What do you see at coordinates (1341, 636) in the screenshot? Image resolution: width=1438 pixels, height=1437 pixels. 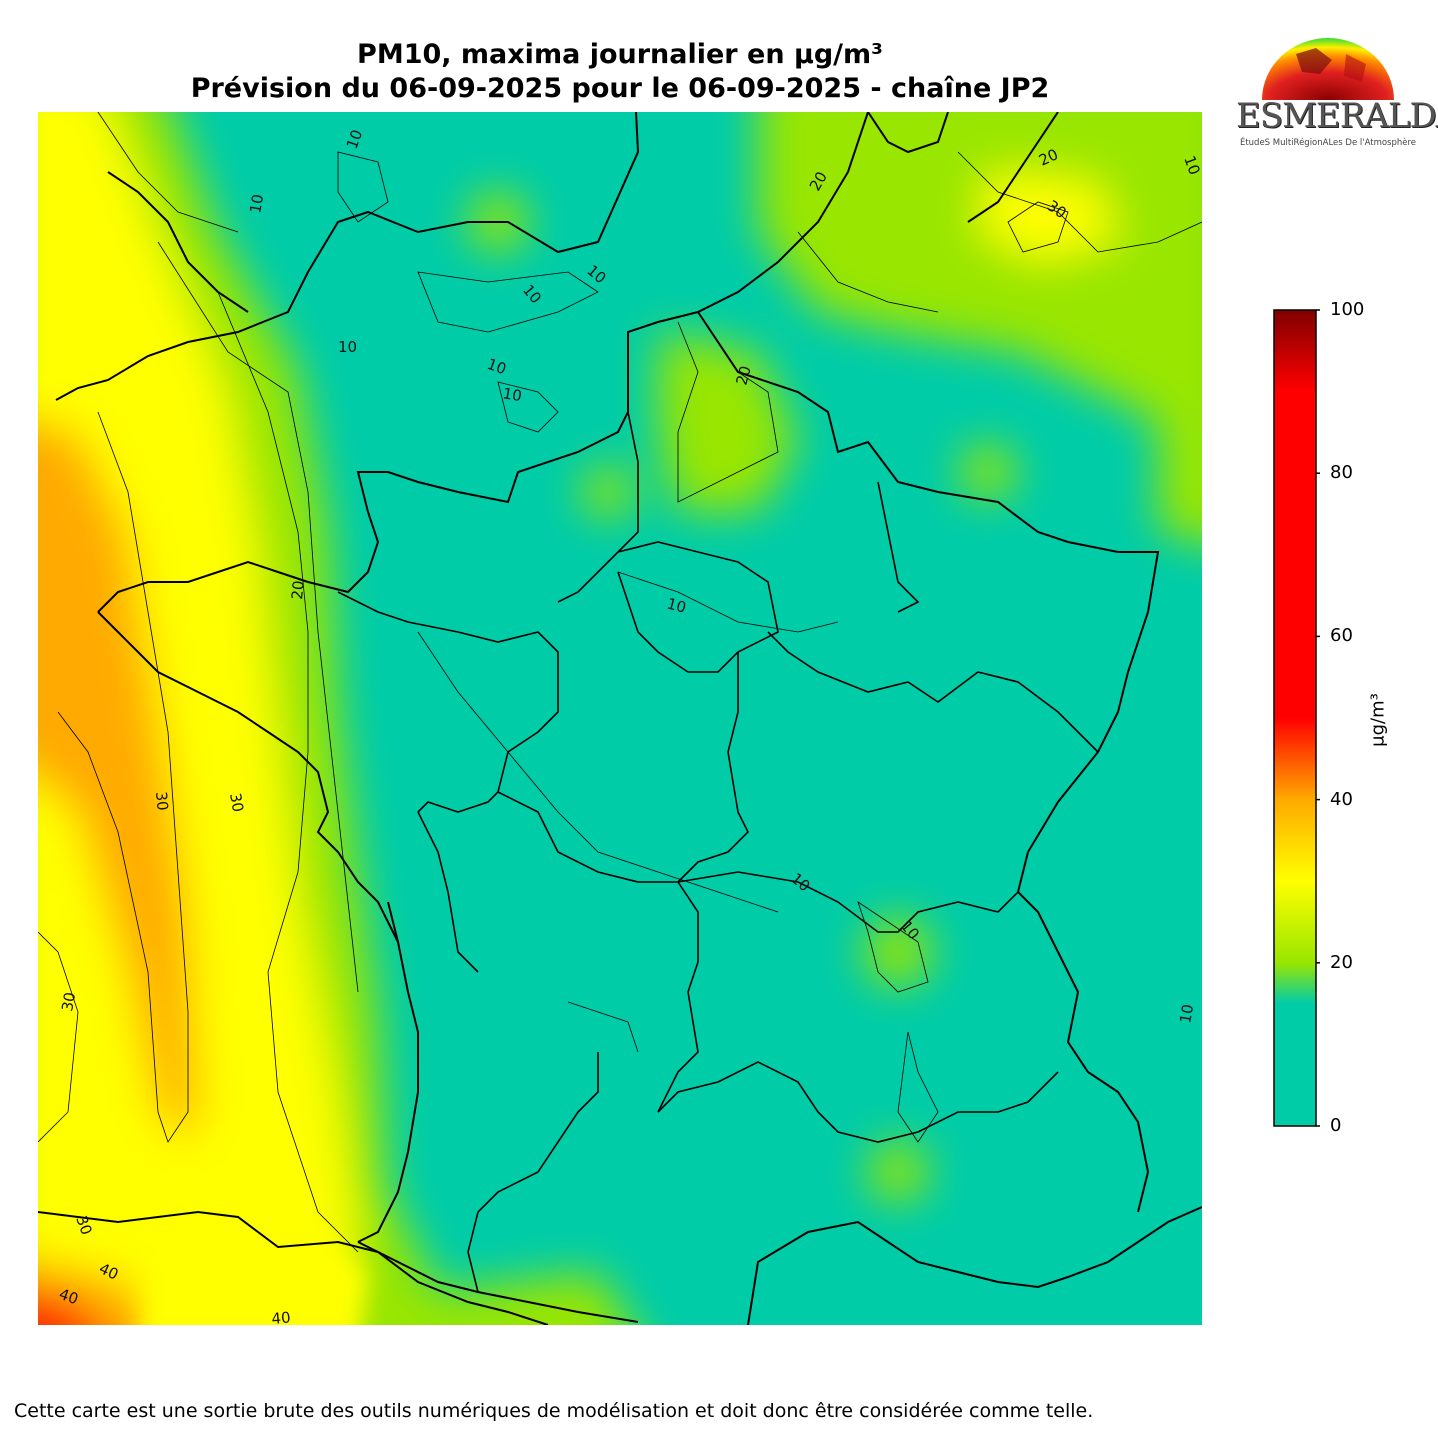 I see `colorbar-tick-label: 60` at bounding box center [1341, 636].